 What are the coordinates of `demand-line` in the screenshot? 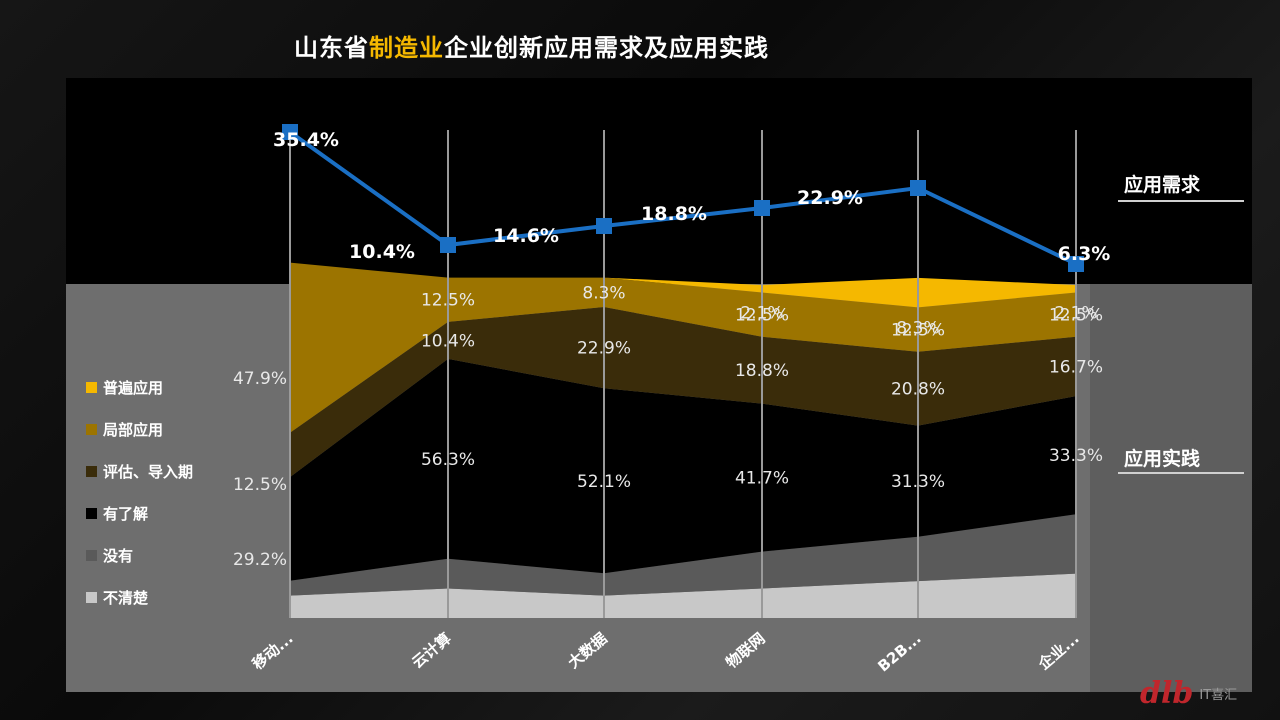 It's located at (682, 198).